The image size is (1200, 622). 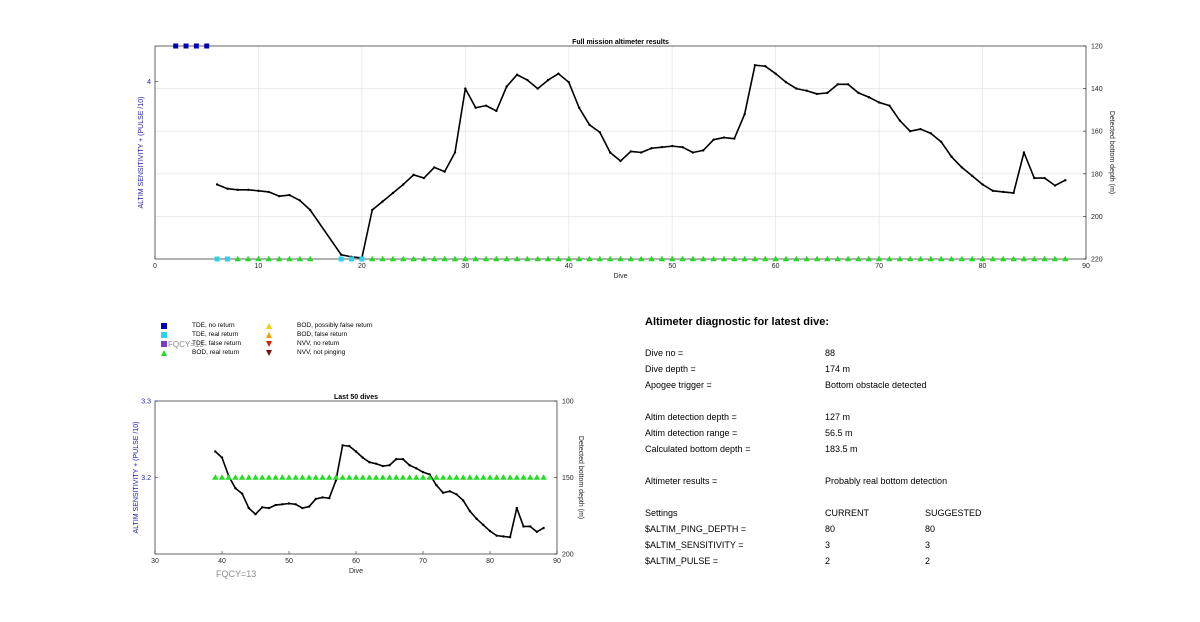 I want to click on diagnostic-label: Dive no =, so click(x=664, y=353).